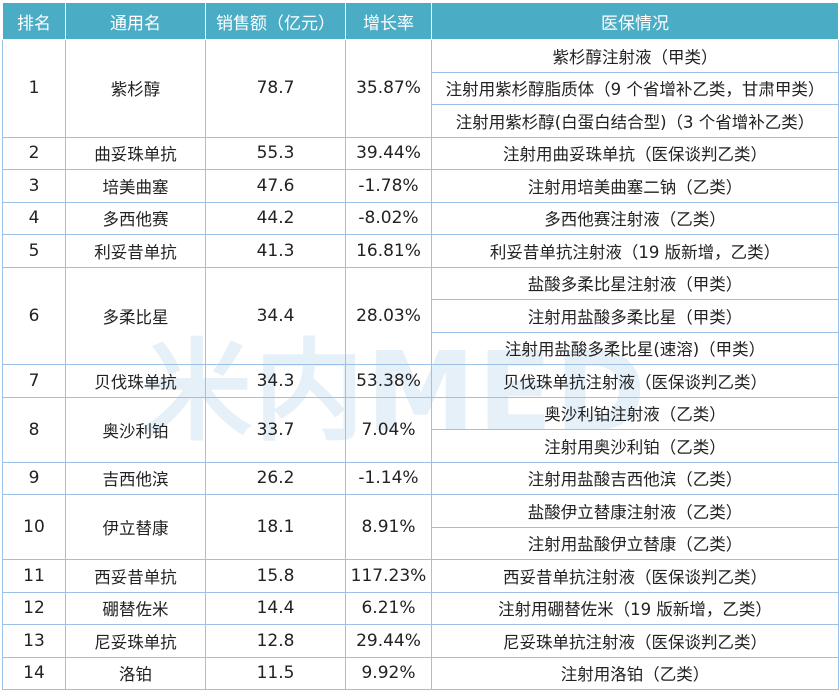 The width and height of the screenshot is (840, 695). What do you see at coordinates (275, 381) in the screenshot?
I see `sales-cell: 34.3` at bounding box center [275, 381].